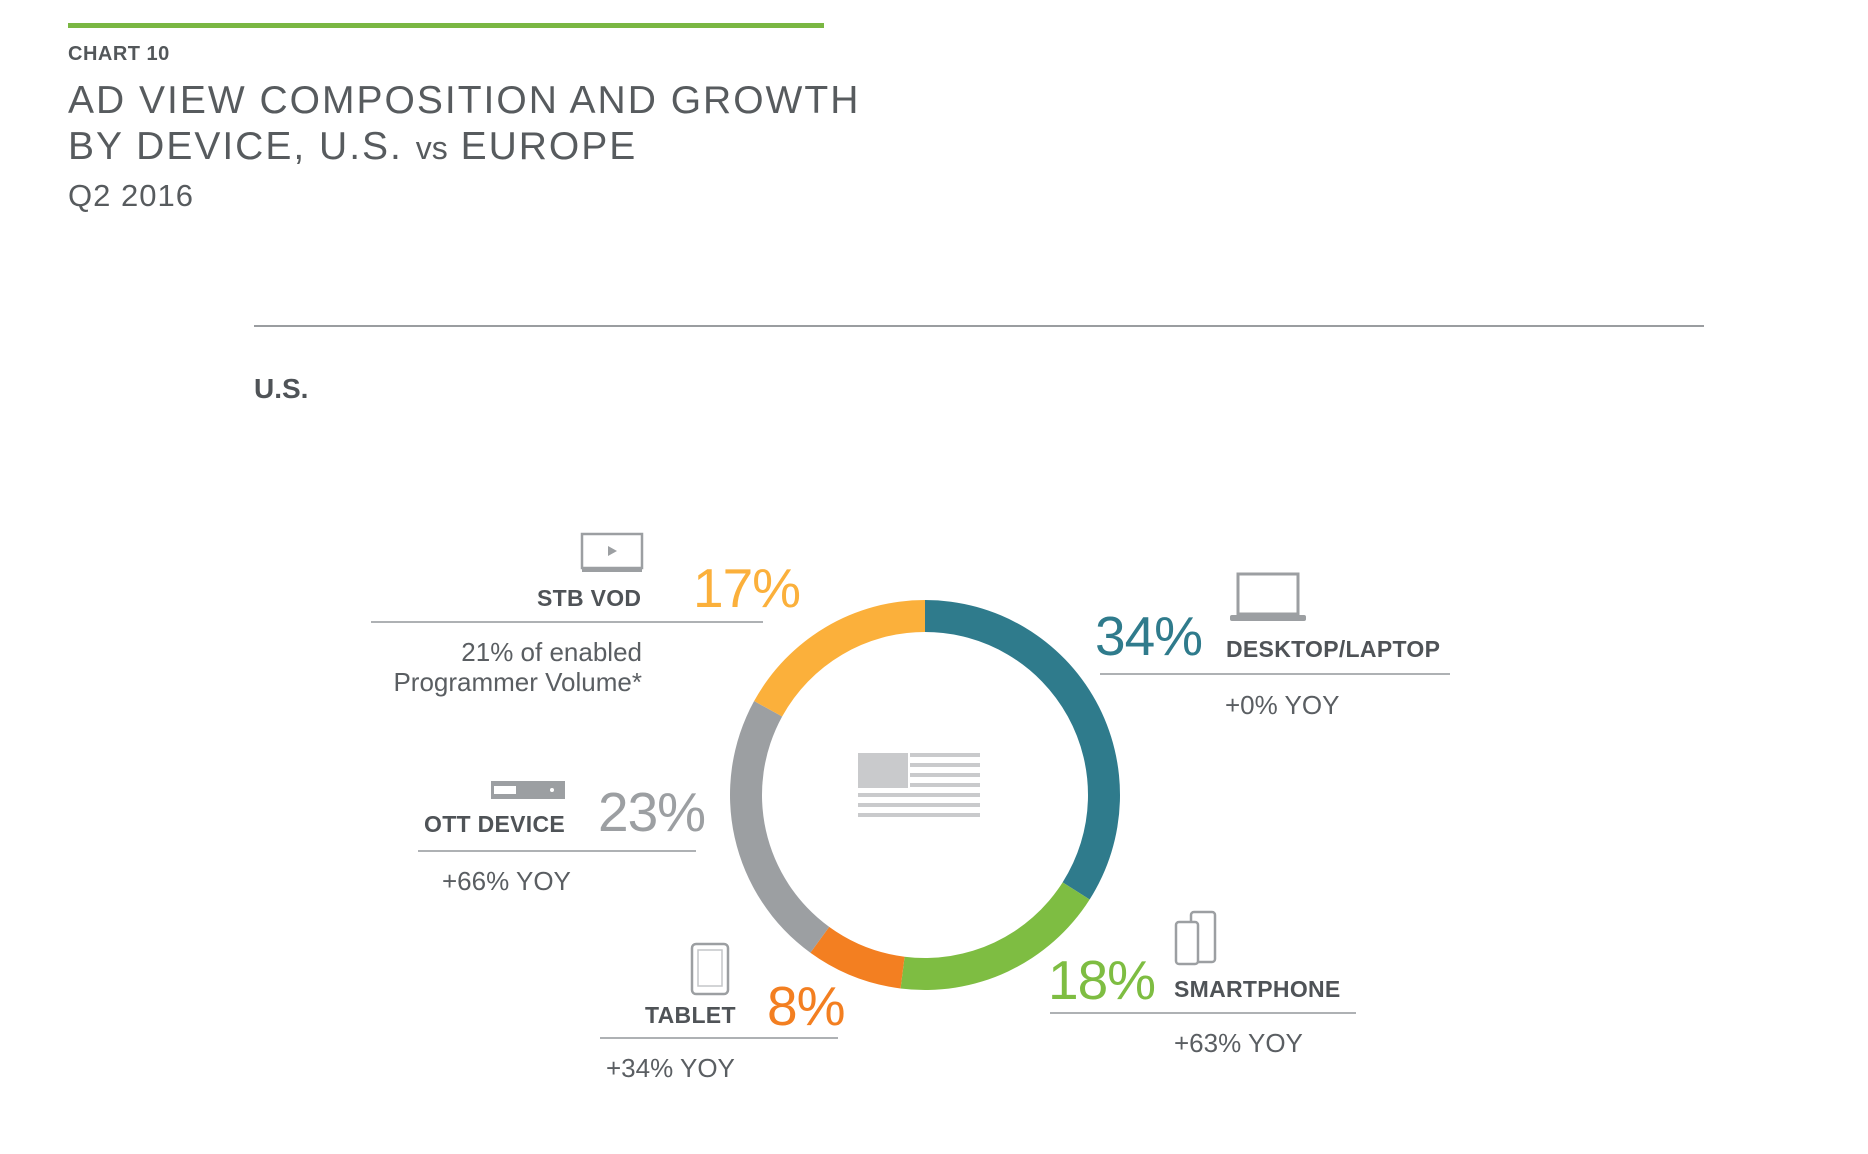 The height and width of the screenshot is (1154, 1868). I want to click on stb-vod-note-line-1: 21% of enabled, so click(551, 652).